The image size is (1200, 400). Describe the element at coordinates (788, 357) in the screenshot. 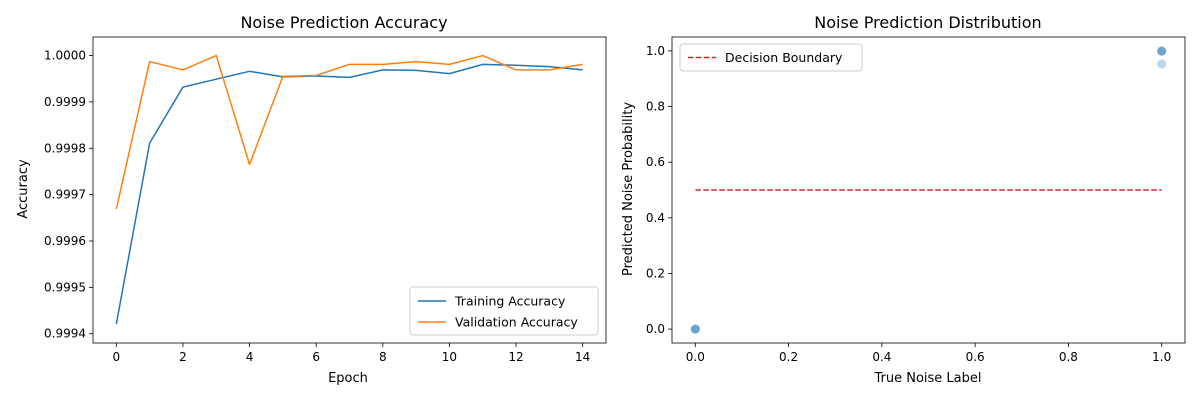

I see `distribution-x-tick-label: 0.2` at that location.